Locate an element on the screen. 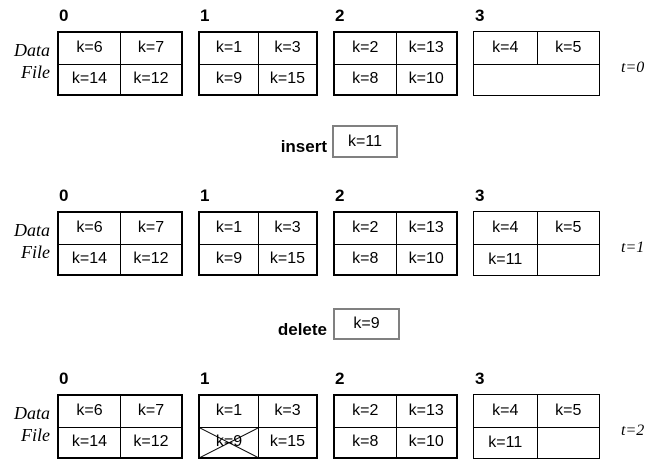 The height and width of the screenshot is (462, 659). deleted-cell-text: k=9 is located at coordinates (229, 442).